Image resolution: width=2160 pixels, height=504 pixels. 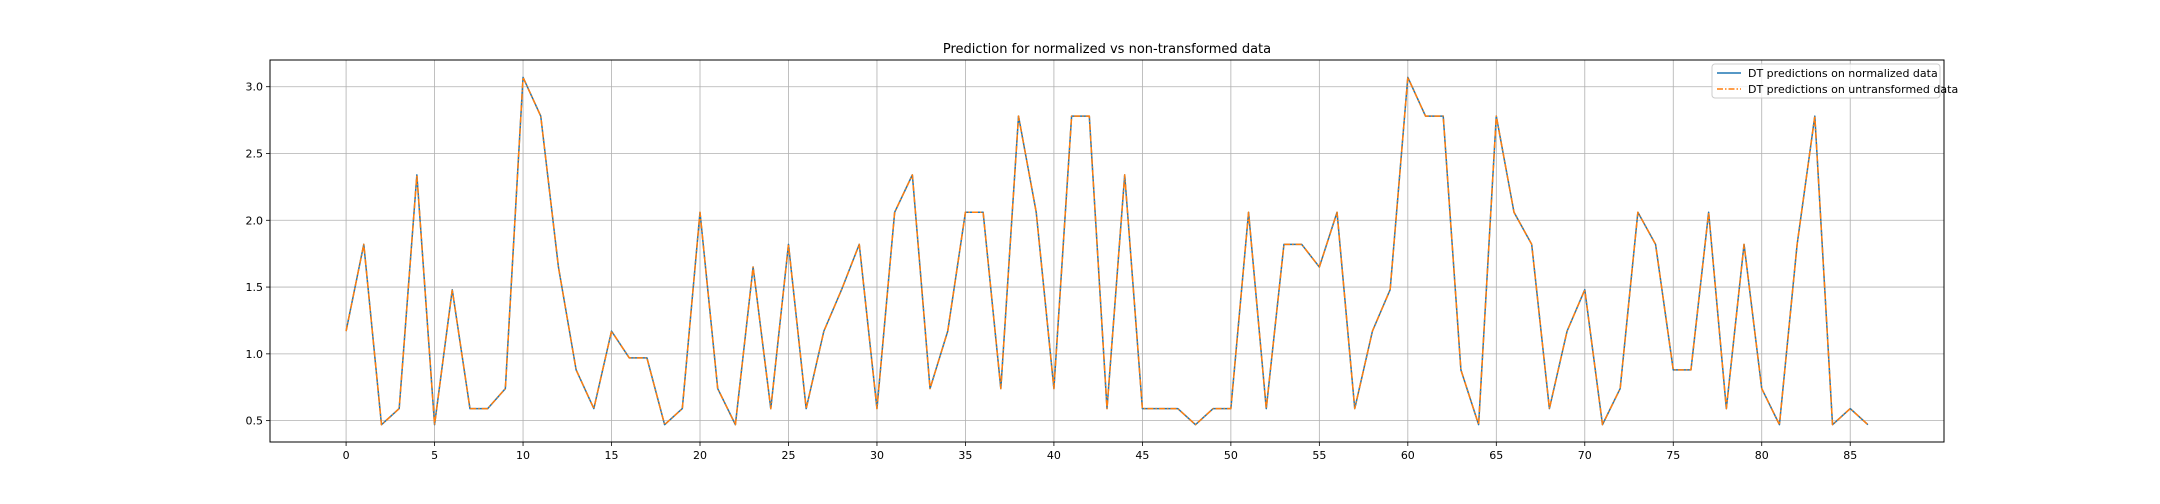 What do you see at coordinates (523, 455) in the screenshot?
I see `x-tick-label: 10` at bounding box center [523, 455].